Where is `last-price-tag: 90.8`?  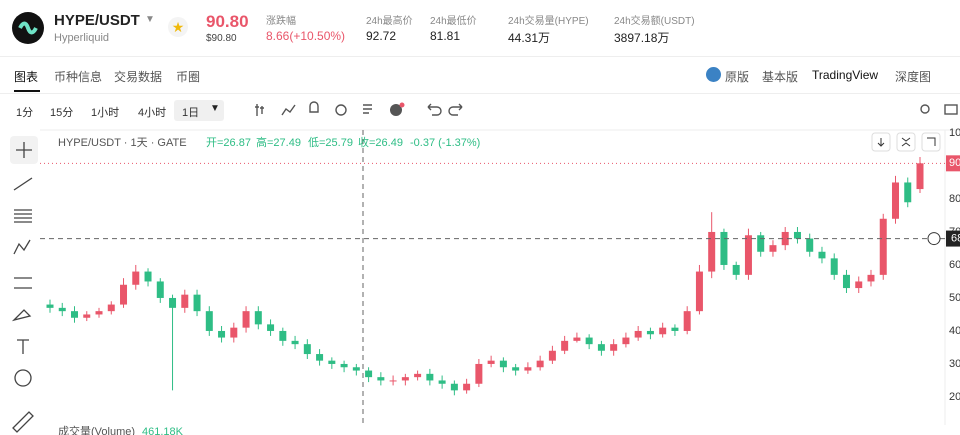
last-price-tag: 90.8 is located at coordinates (954, 163).